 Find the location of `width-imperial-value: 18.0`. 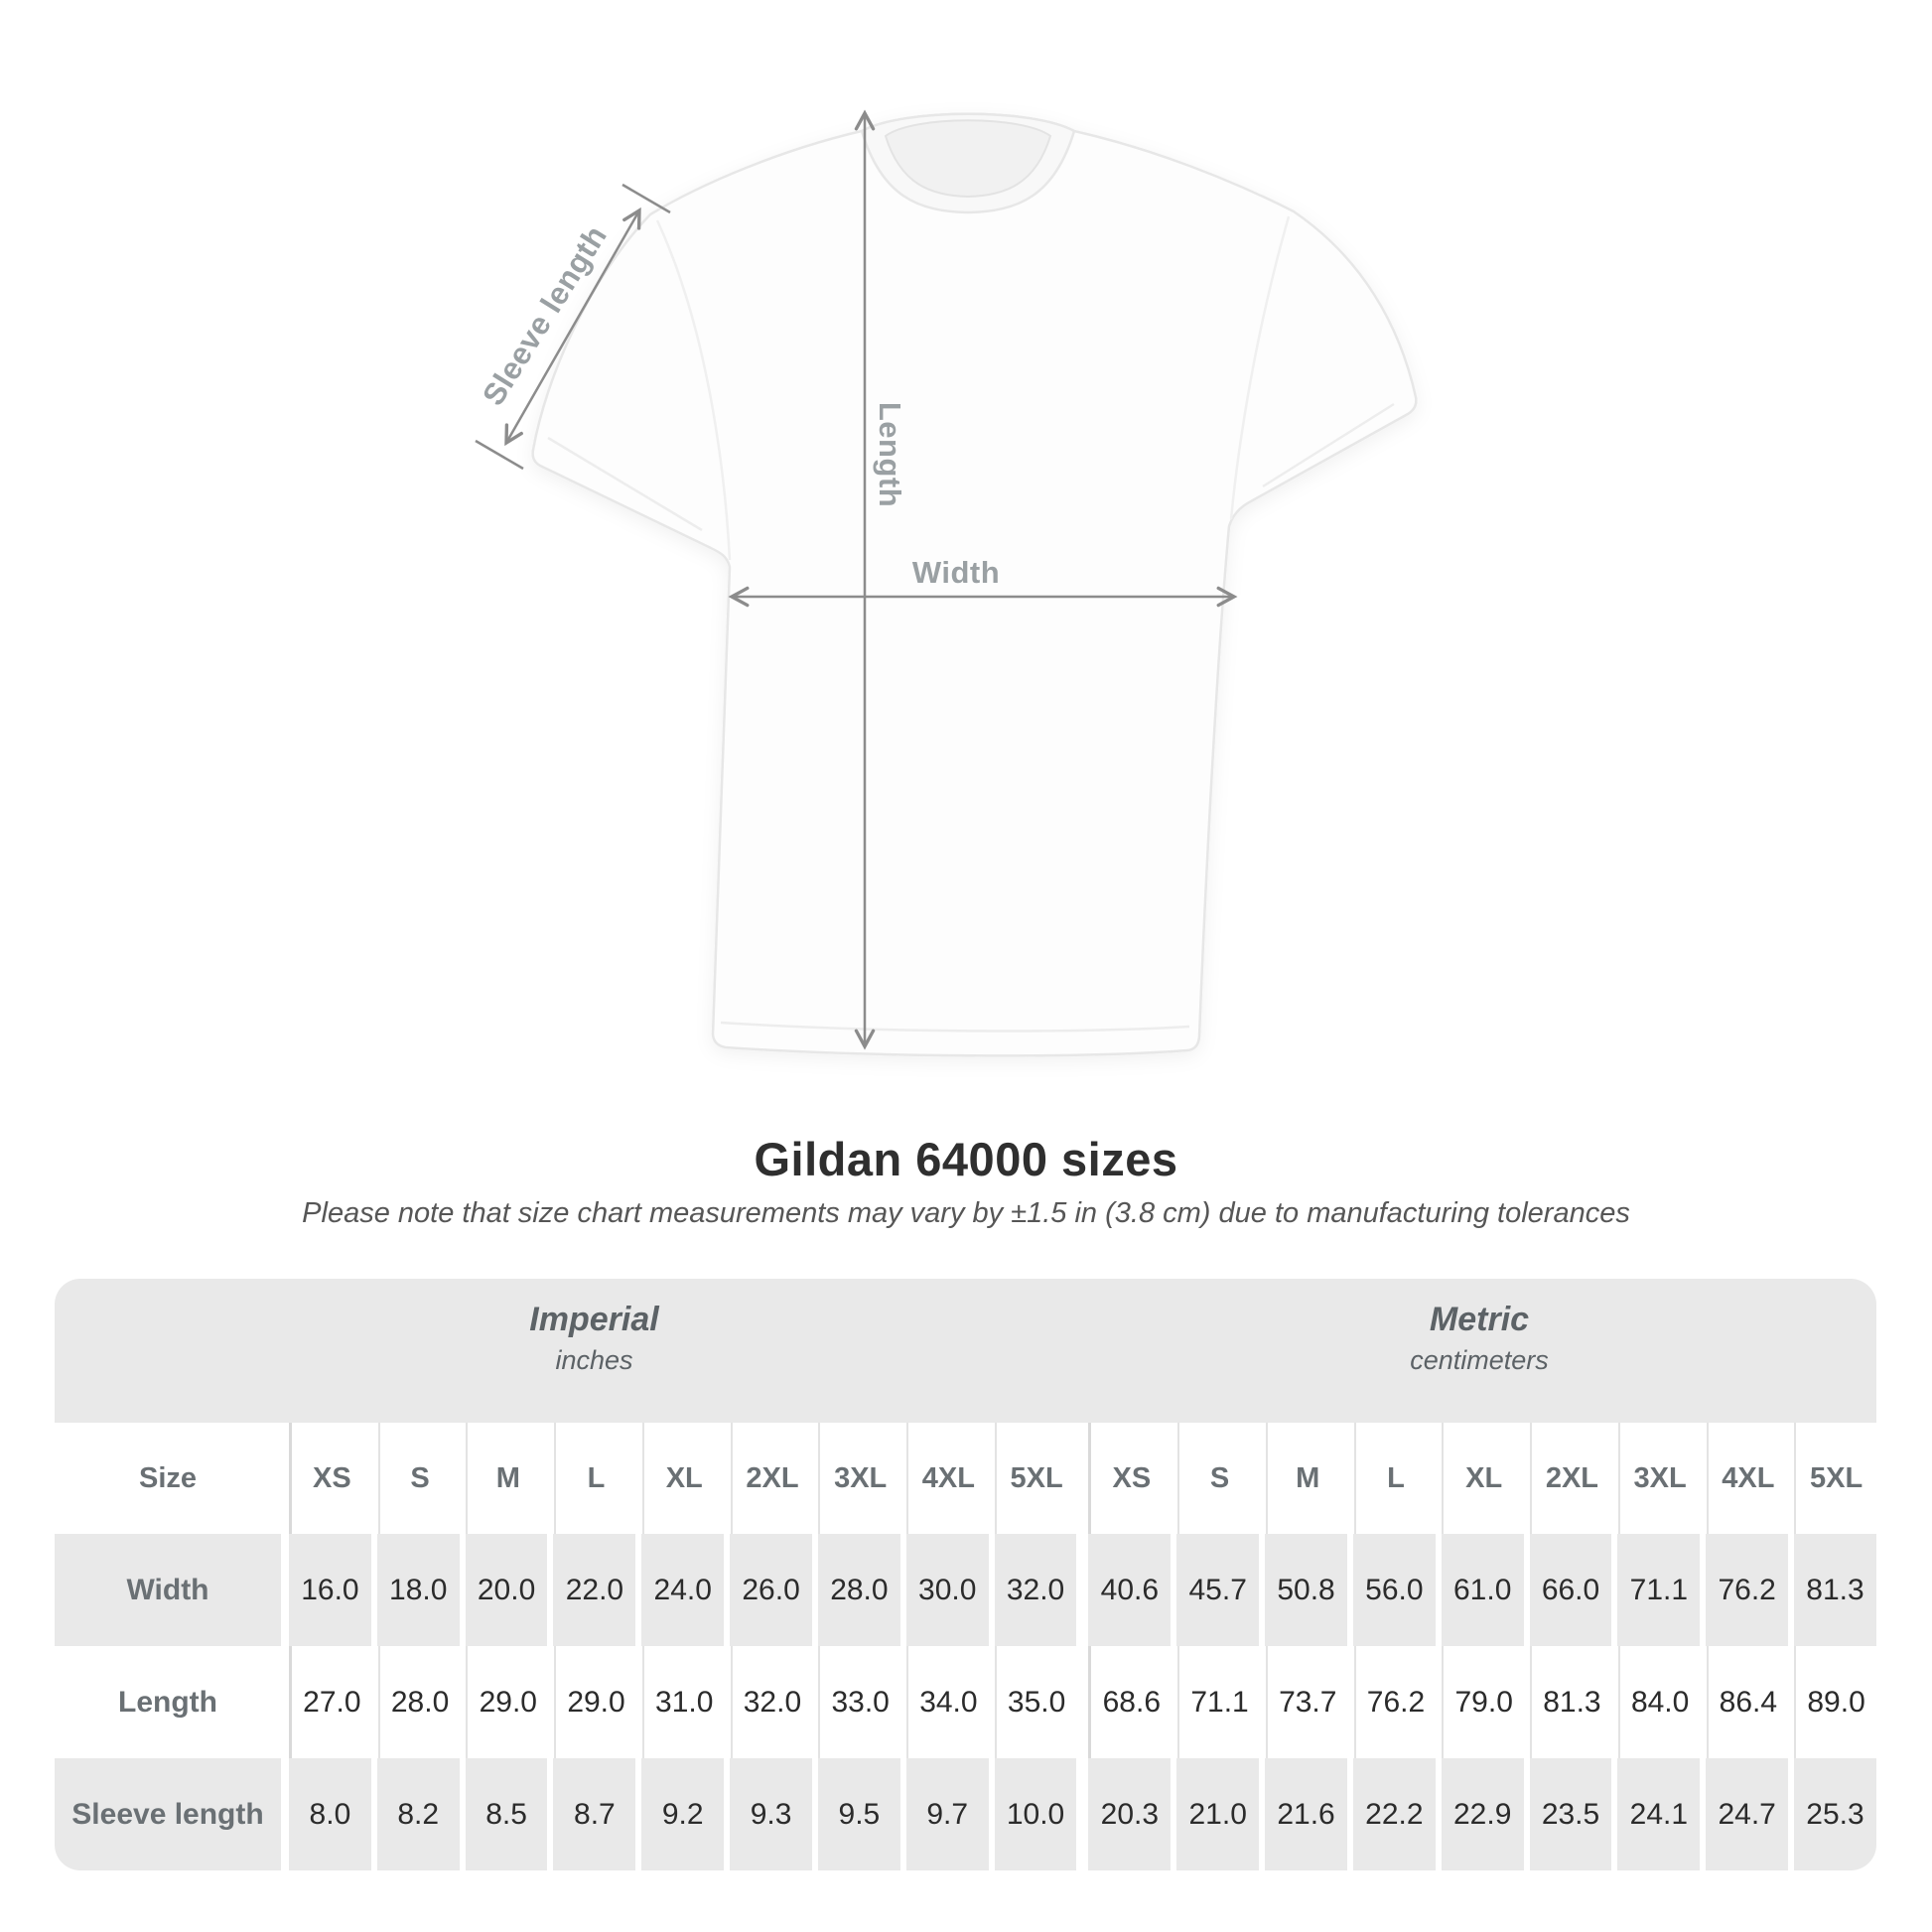

width-imperial-value: 18.0 is located at coordinates (418, 1590).